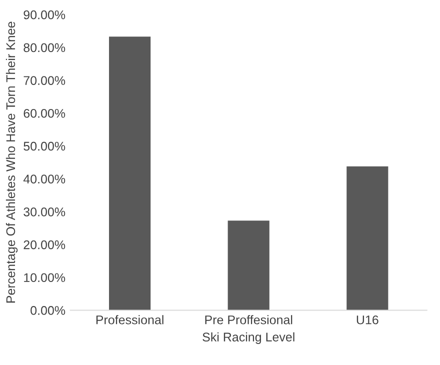 The height and width of the screenshot is (365, 440). I want to click on y-tick-label: 0.00%, so click(48, 310).